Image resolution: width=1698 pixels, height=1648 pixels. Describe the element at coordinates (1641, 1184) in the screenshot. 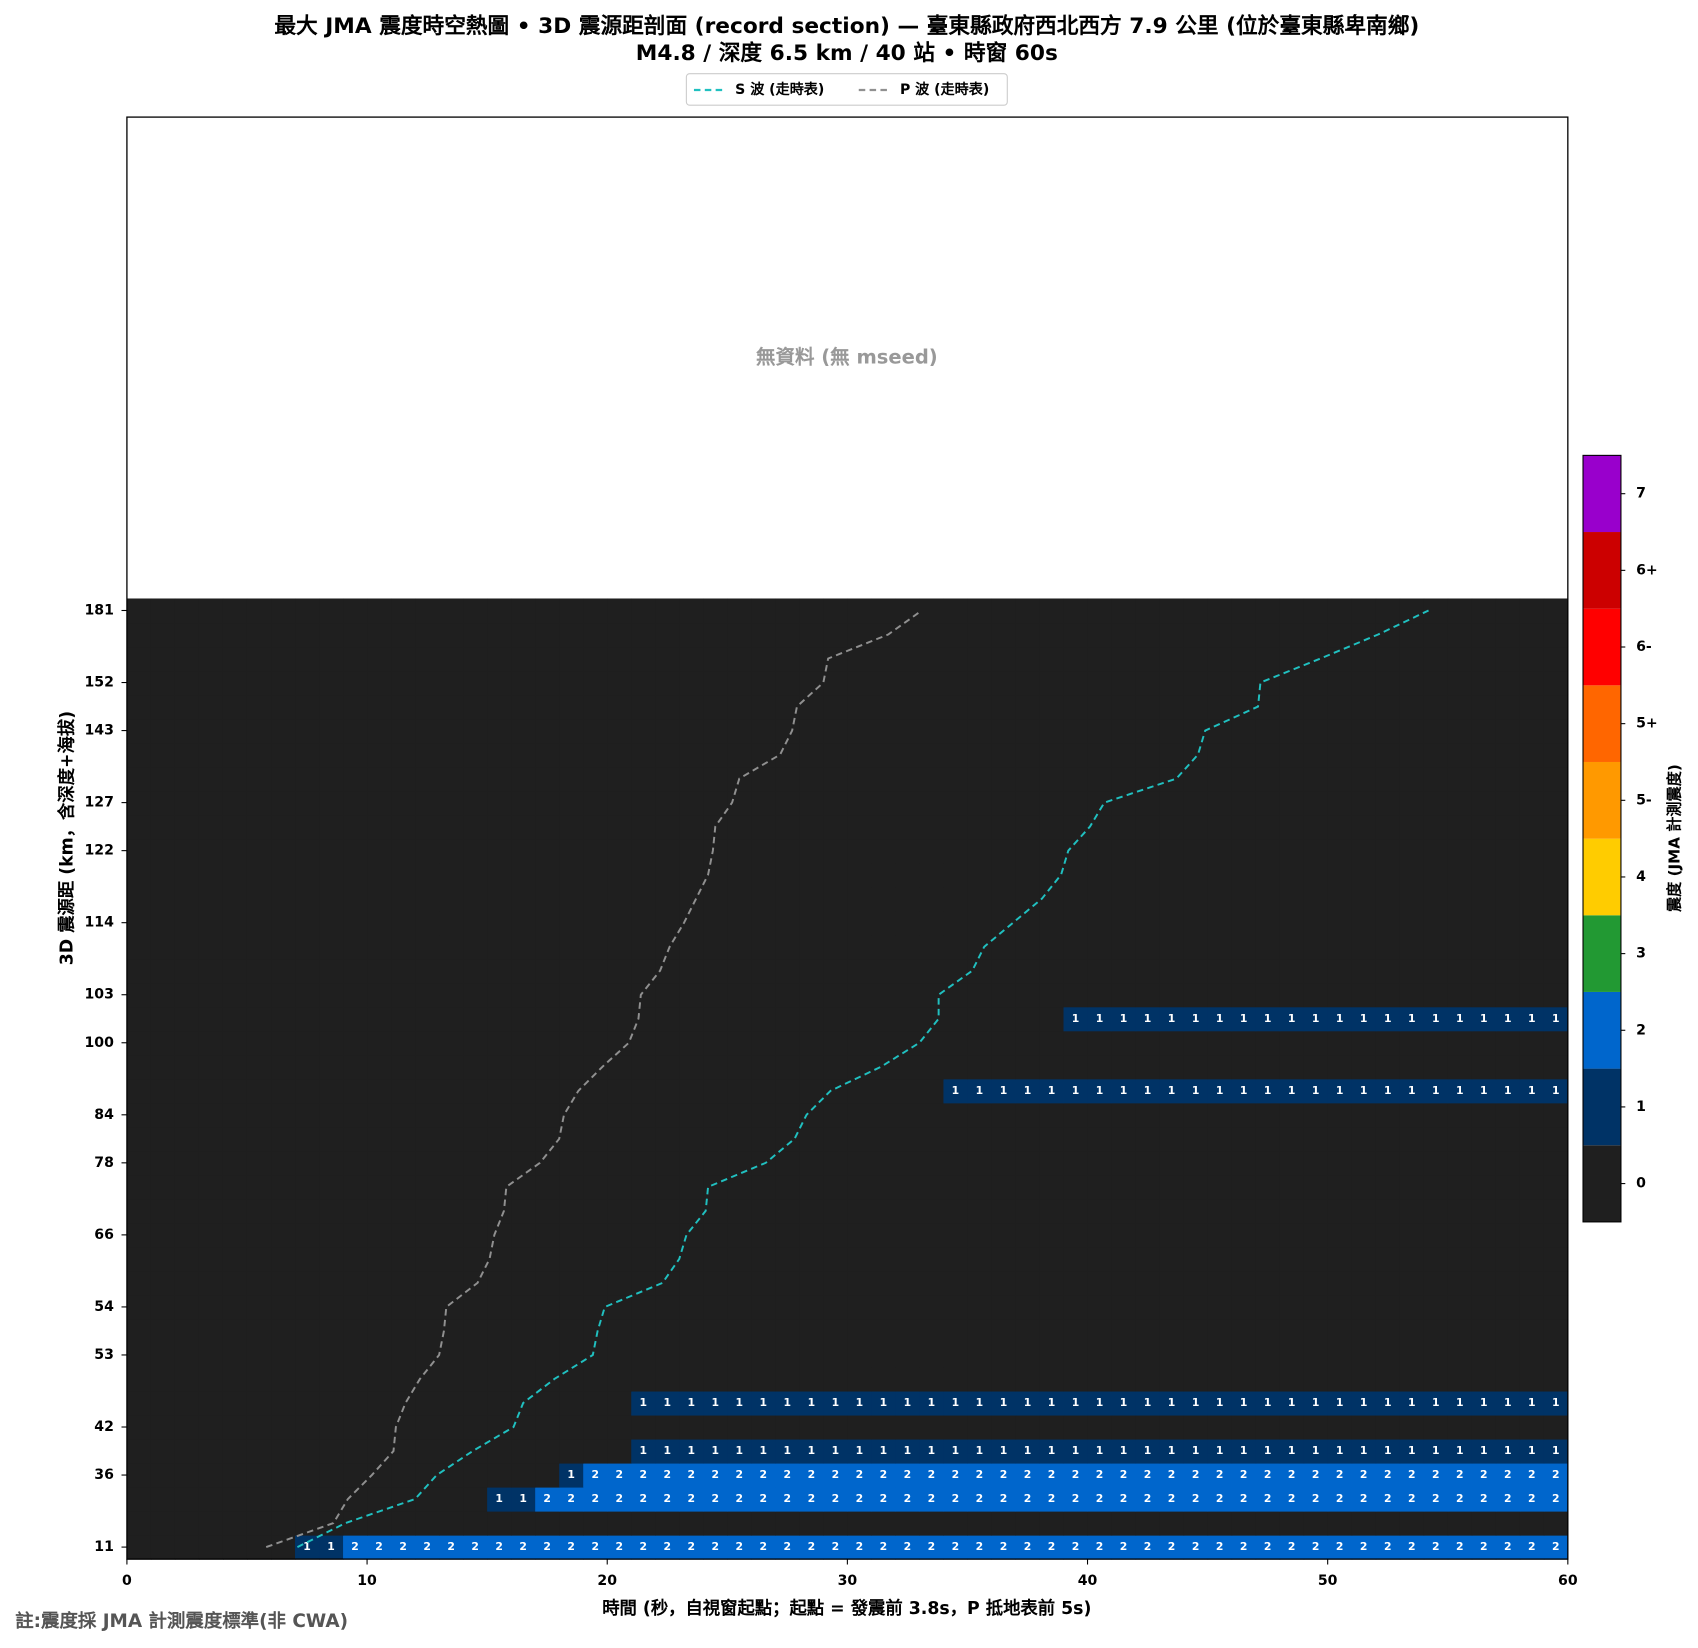

I see `colorbar-tick-label: 0` at that location.